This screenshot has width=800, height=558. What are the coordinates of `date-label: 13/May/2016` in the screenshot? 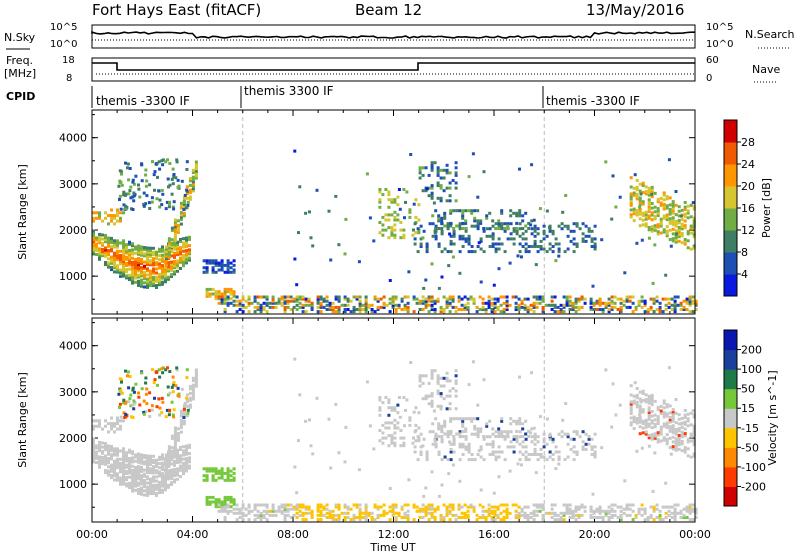 It's located at (635, 10).